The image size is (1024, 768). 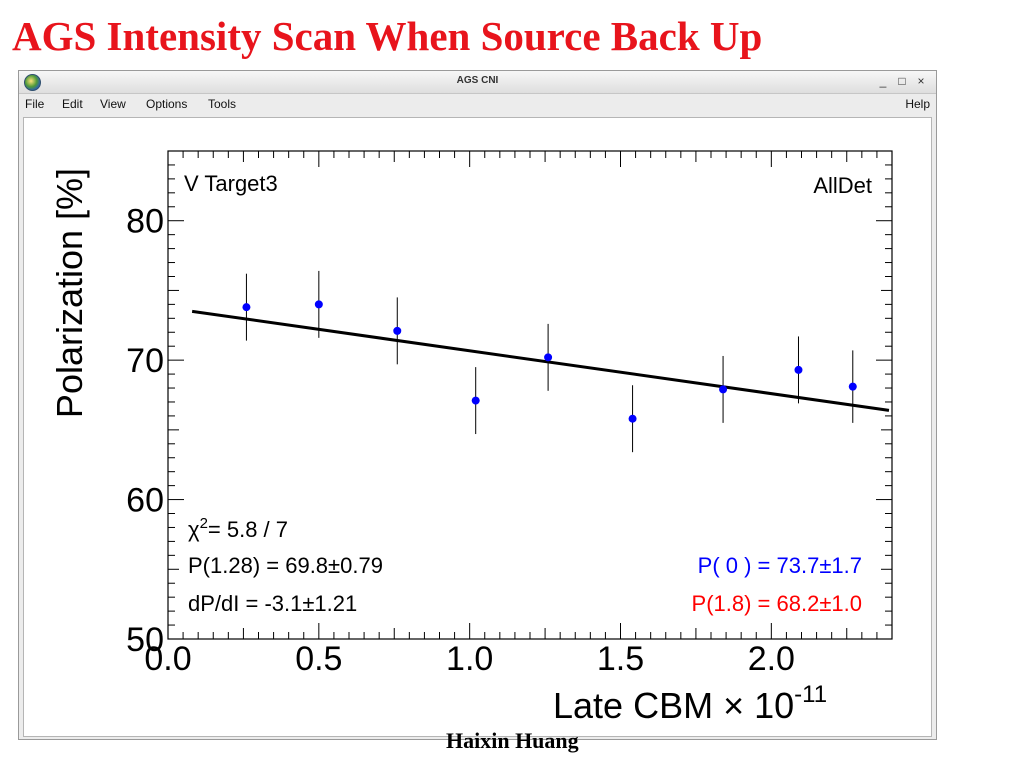 What do you see at coordinates (902, 81) in the screenshot?
I see `maximize-button: □` at bounding box center [902, 81].